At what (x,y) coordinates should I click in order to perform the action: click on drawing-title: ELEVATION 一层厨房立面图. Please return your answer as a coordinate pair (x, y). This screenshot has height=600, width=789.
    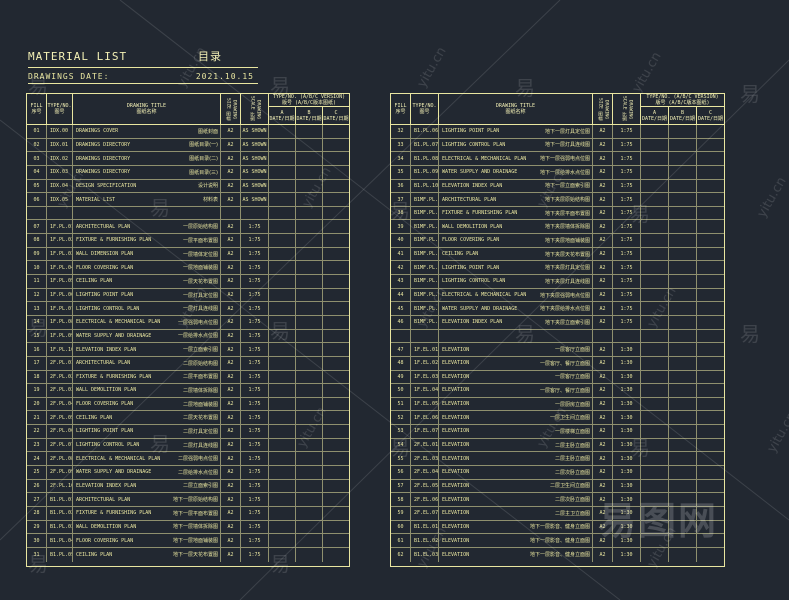
    Looking at the image, I should click on (516, 404).